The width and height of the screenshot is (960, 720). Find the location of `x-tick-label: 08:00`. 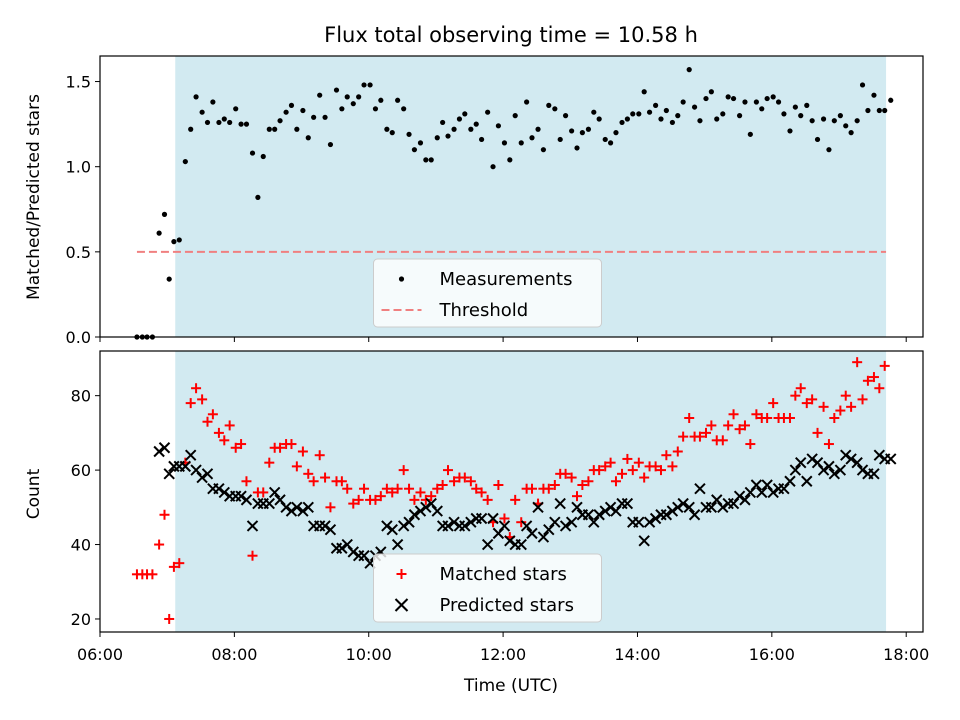

x-tick-label: 08:00 is located at coordinates (234, 654).